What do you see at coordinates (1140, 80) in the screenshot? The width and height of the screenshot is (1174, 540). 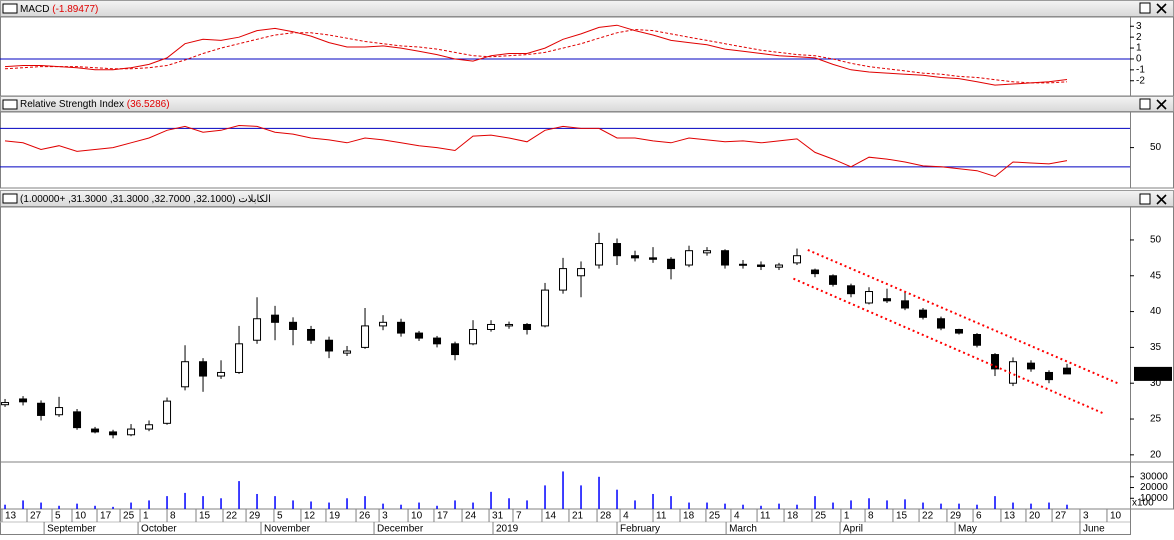 I see `y-tick-label: -2` at bounding box center [1140, 80].